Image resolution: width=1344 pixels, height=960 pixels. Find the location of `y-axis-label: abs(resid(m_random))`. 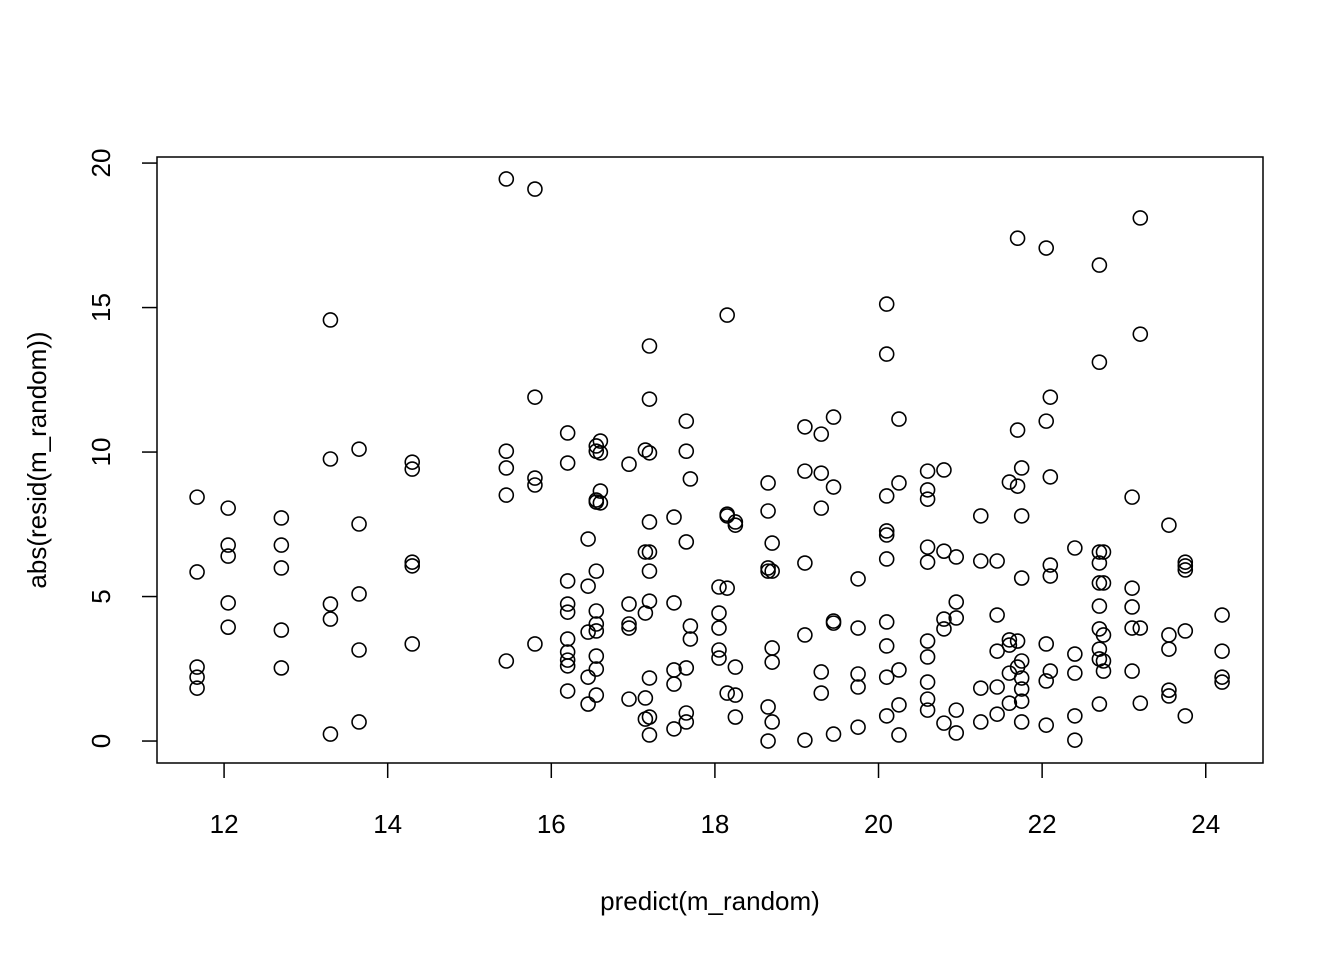

y-axis-label: abs(resid(m_random)) is located at coordinates (37, 459).